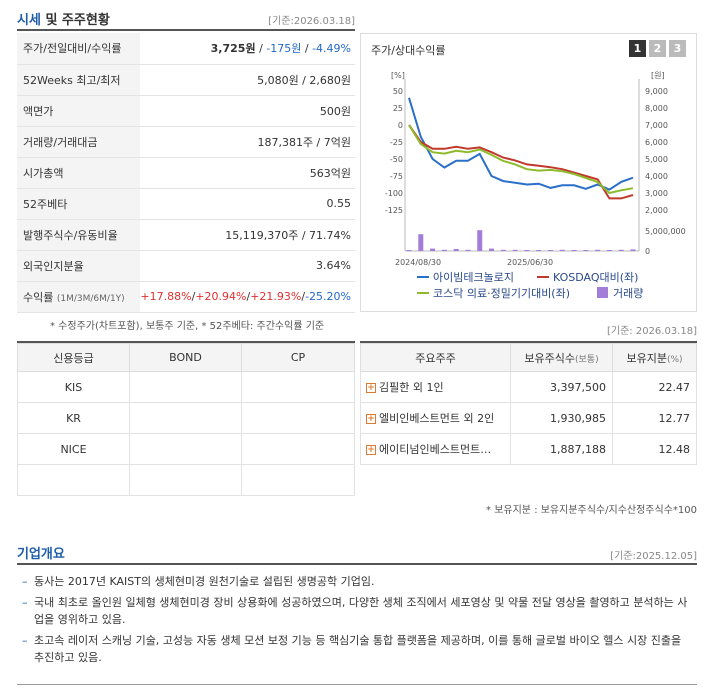 The width and height of the screenshot is (721, 688). I want to click on quote-value: 563억원, so click(330, 173).